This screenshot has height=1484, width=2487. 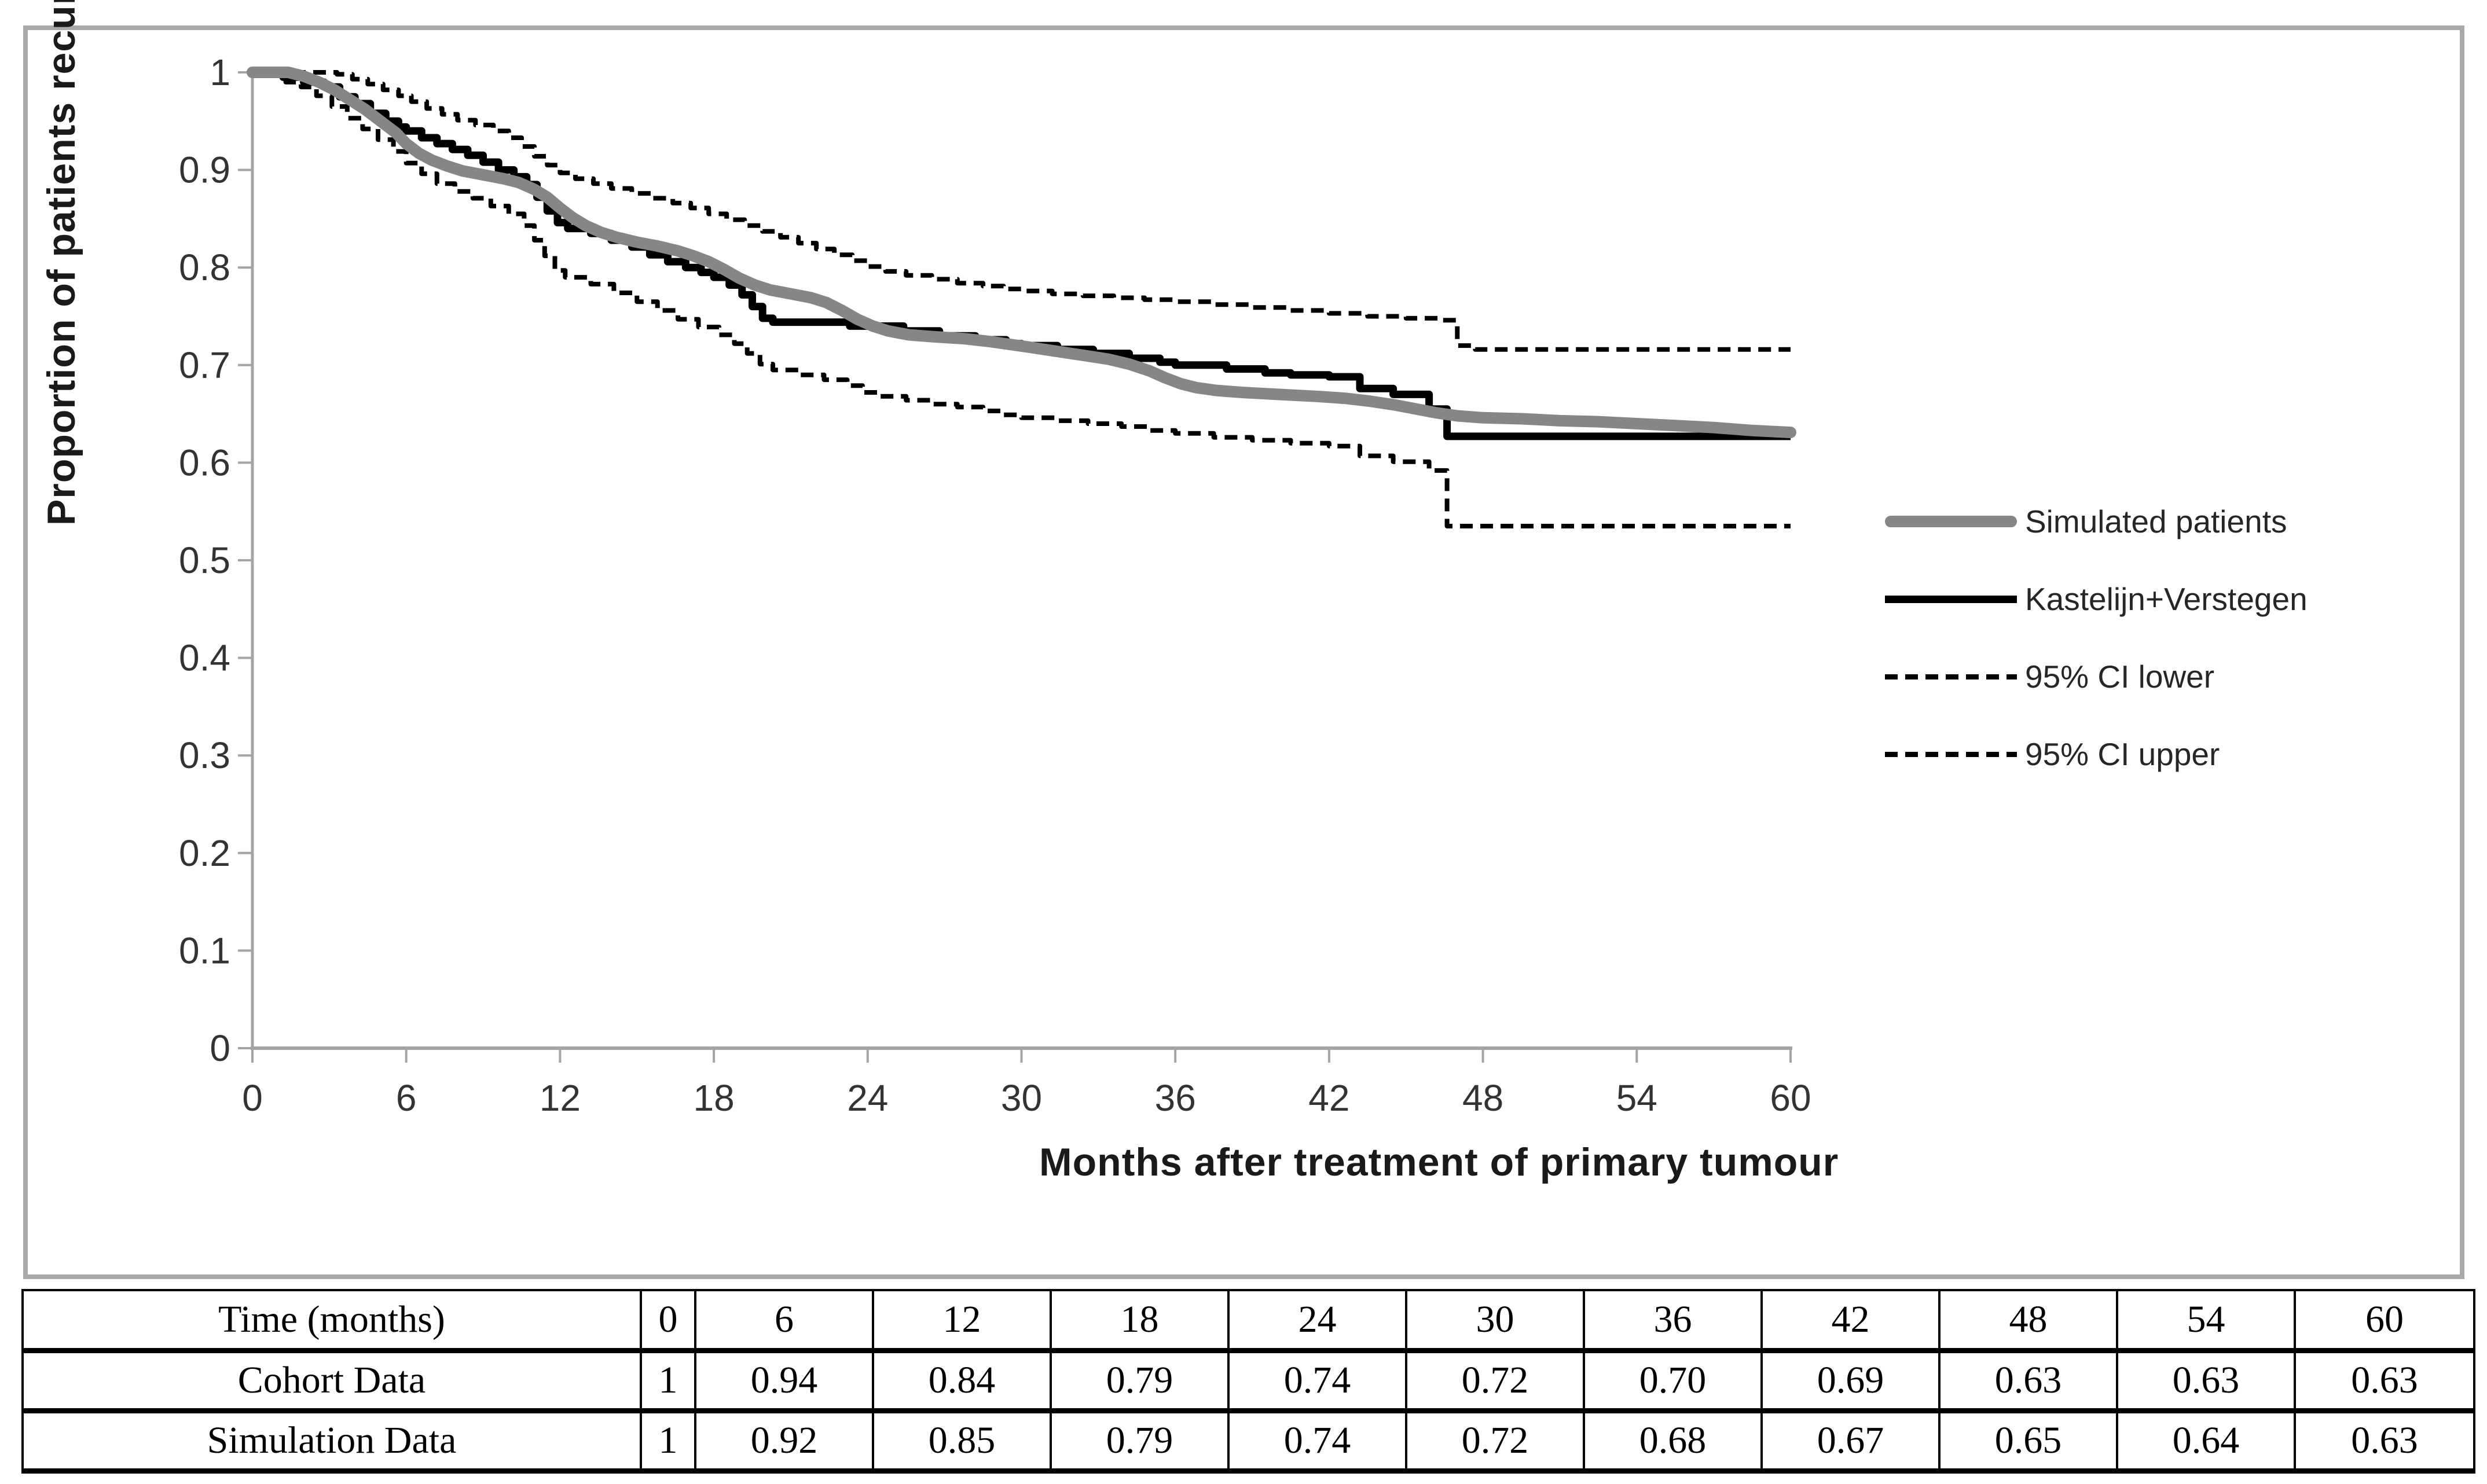 I want to click on value-cell: 0.68, so click(x=1673, y=1442).